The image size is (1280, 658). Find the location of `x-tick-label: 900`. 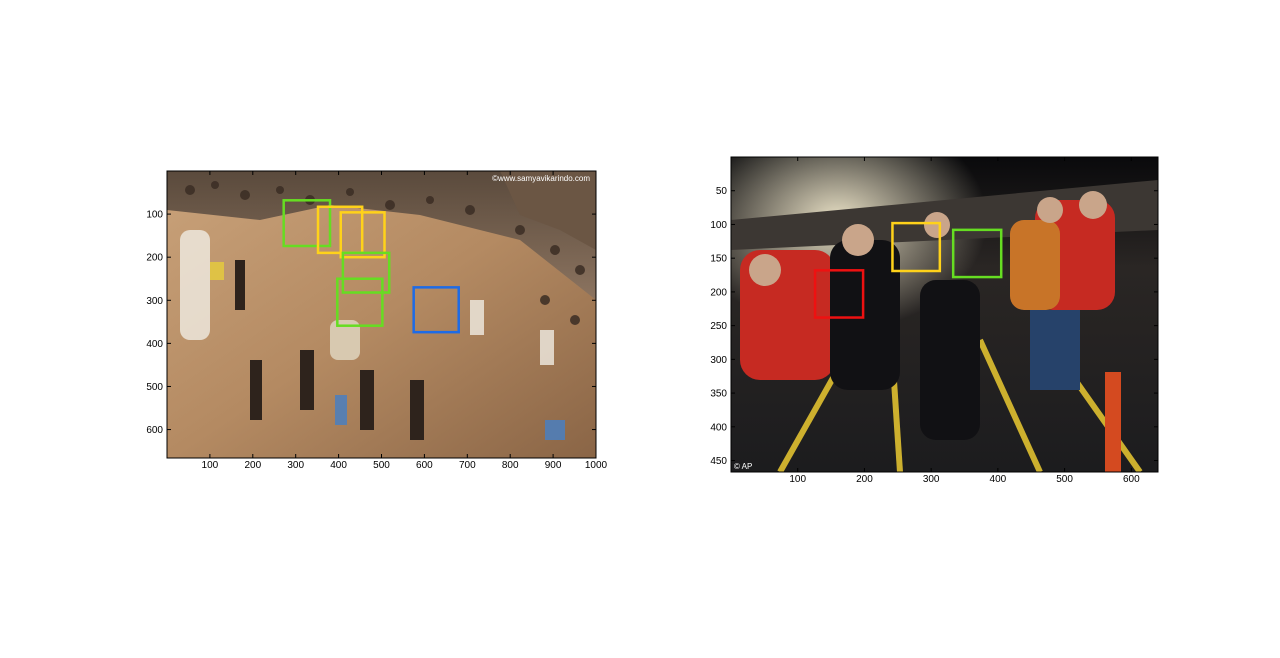

x-tick-label: 900 is located at coordinates (553, 465).